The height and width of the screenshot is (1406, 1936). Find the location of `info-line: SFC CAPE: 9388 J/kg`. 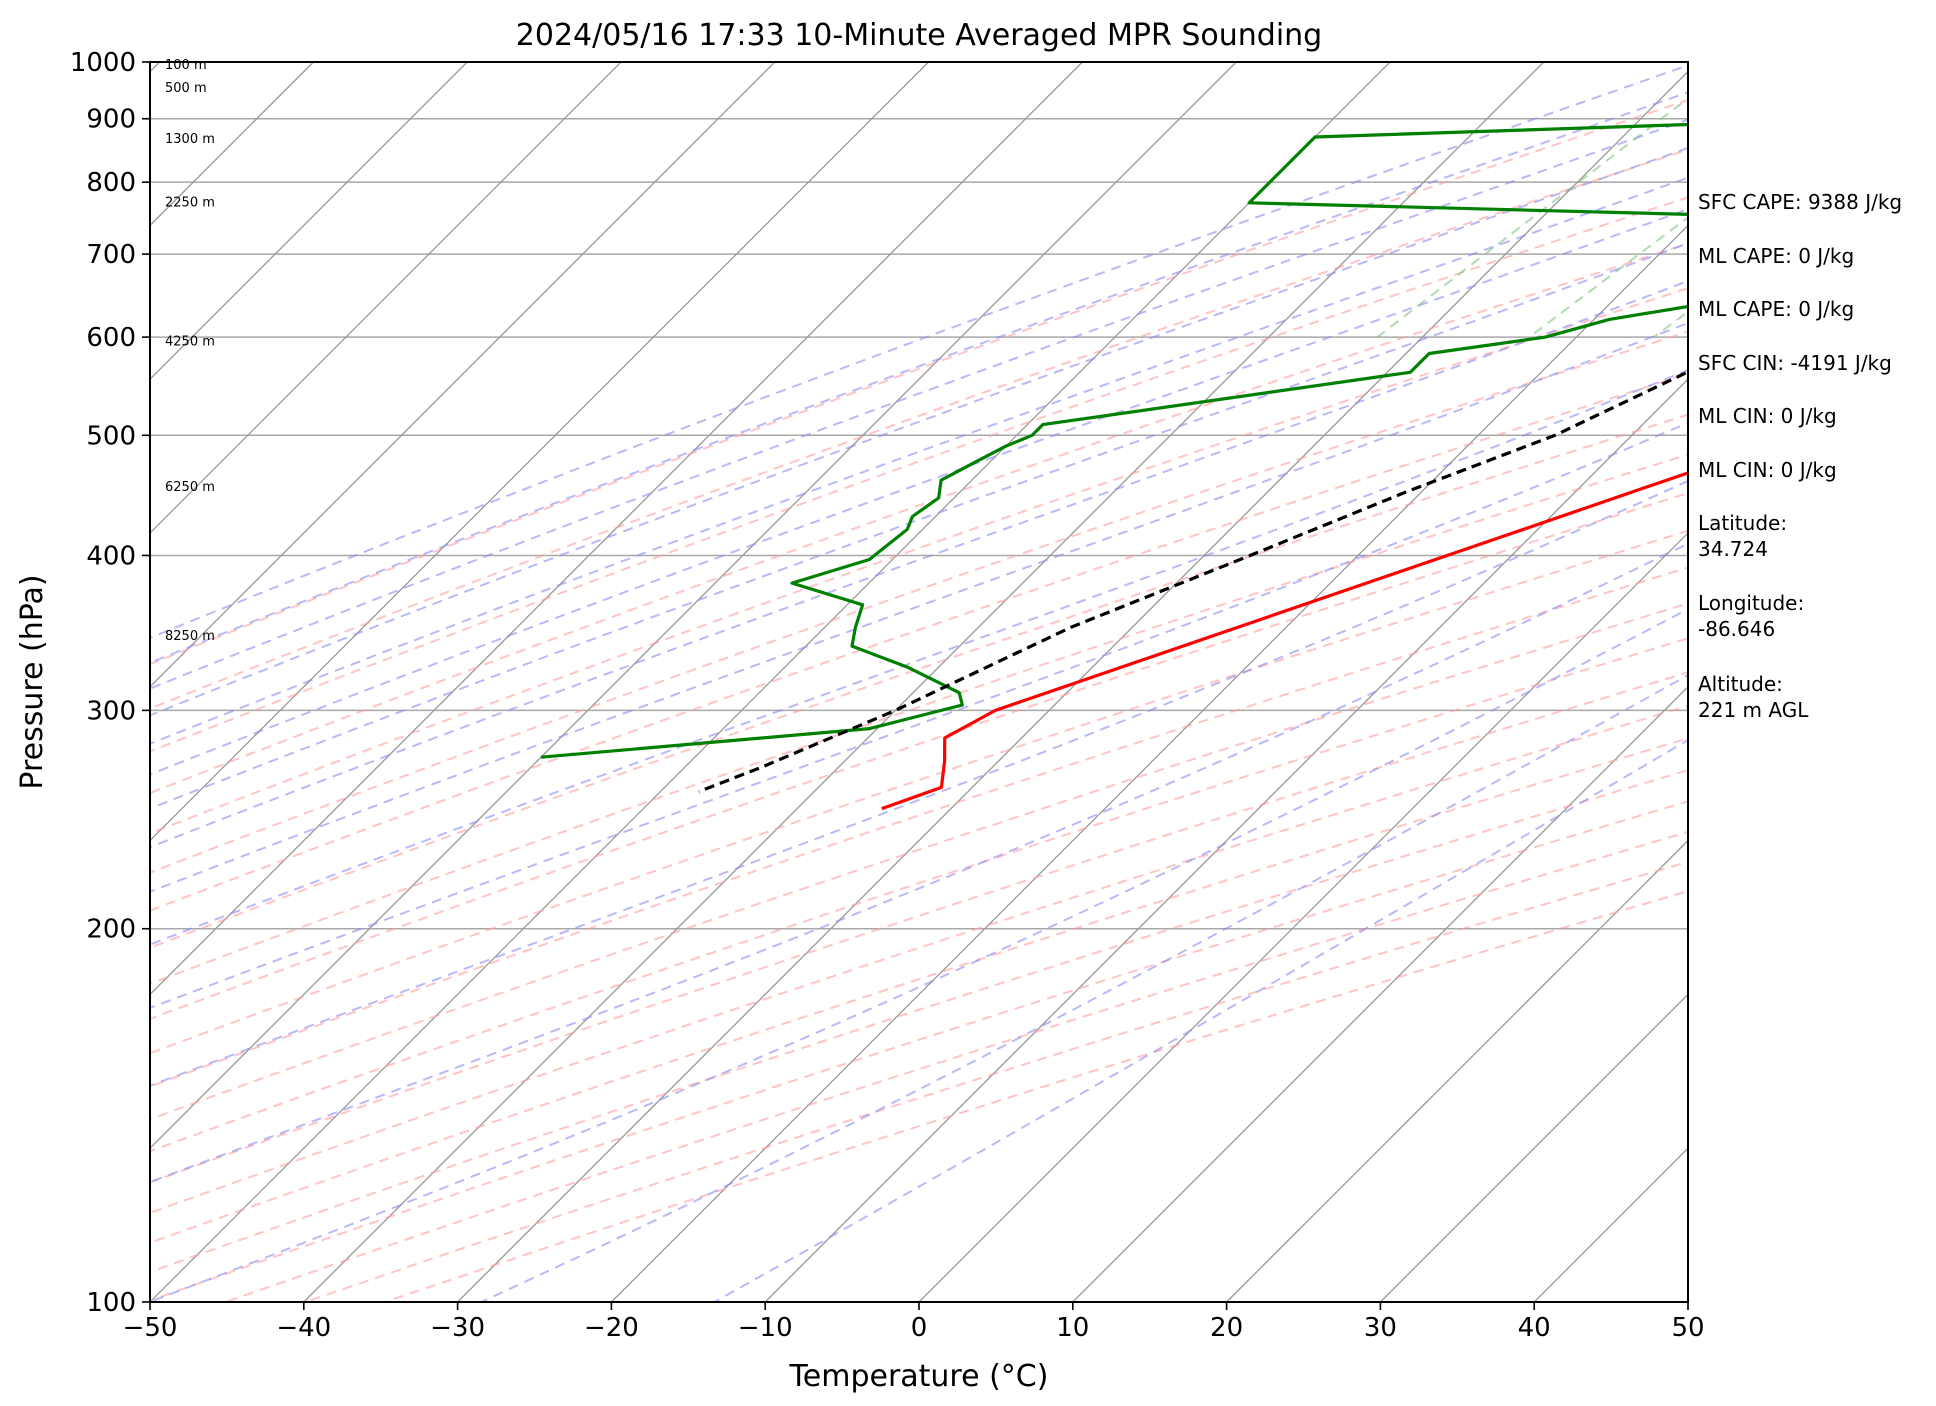

info-line: SFC CAPE: 9388 J/kg is located at coordinates (1800, 202).